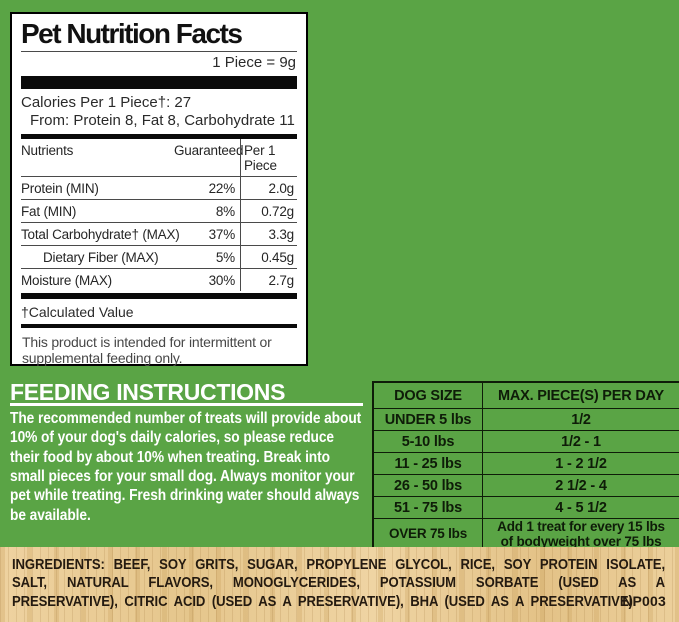 The image size is (679, 622). I want to click on title-divider, so click(159, 52).